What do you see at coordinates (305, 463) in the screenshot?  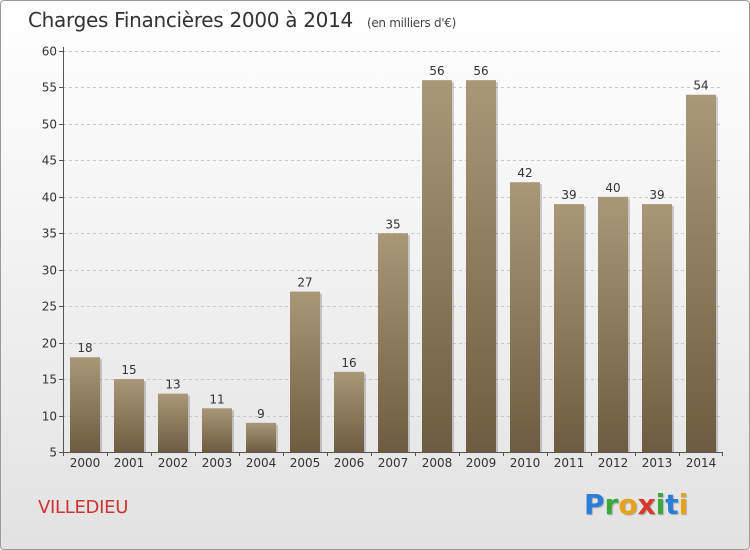 I see `x-tick-label: 2005` at bounding box center [305, 463].